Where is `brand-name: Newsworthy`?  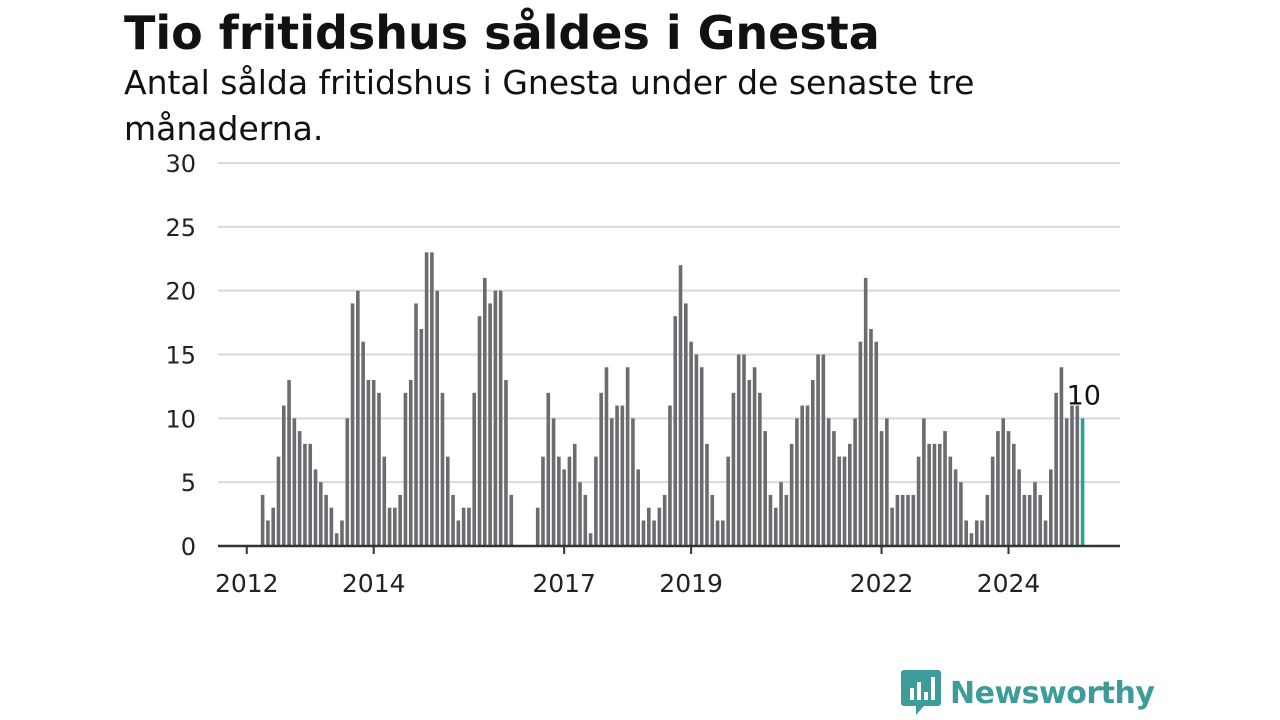
brand-name: Newsworthy is located at coordinates (1052, 693).